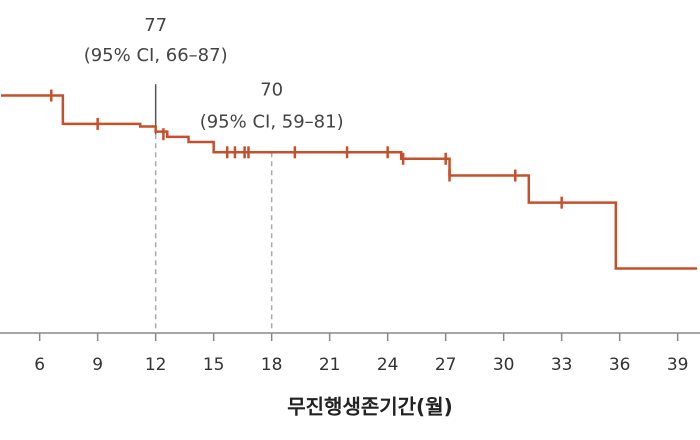 The height and width of the screenshot is (440, 700). Describe the element at coordinates (39, 365) in the screenshot. I see `x-tick-label: 6` at that location.